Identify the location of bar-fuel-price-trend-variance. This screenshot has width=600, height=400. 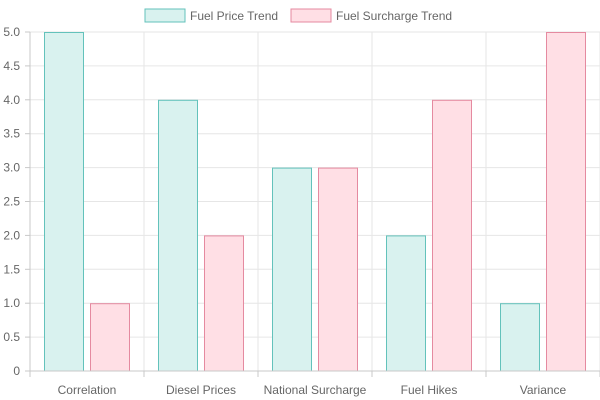
(520, 337).